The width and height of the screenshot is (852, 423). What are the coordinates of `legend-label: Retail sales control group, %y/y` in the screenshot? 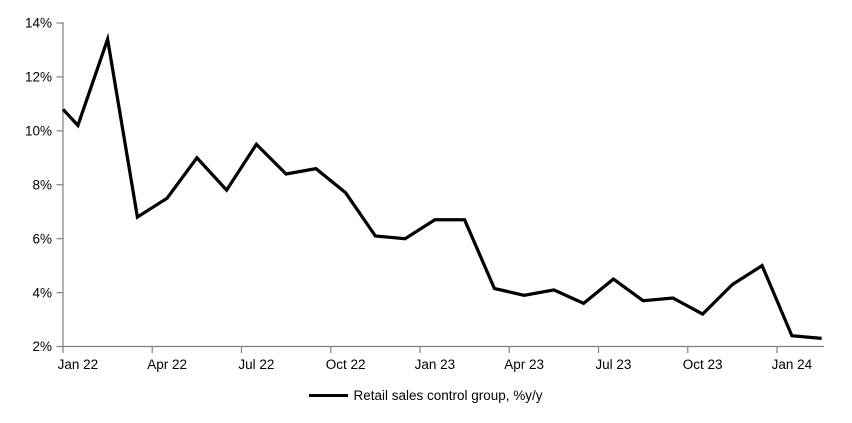 It's located at (448, 395).